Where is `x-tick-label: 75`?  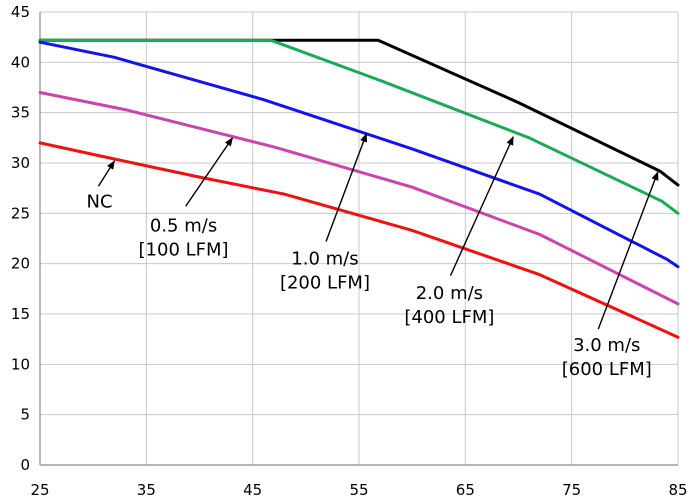 x-tick-label: 75 is located at coordinates (571, 490).